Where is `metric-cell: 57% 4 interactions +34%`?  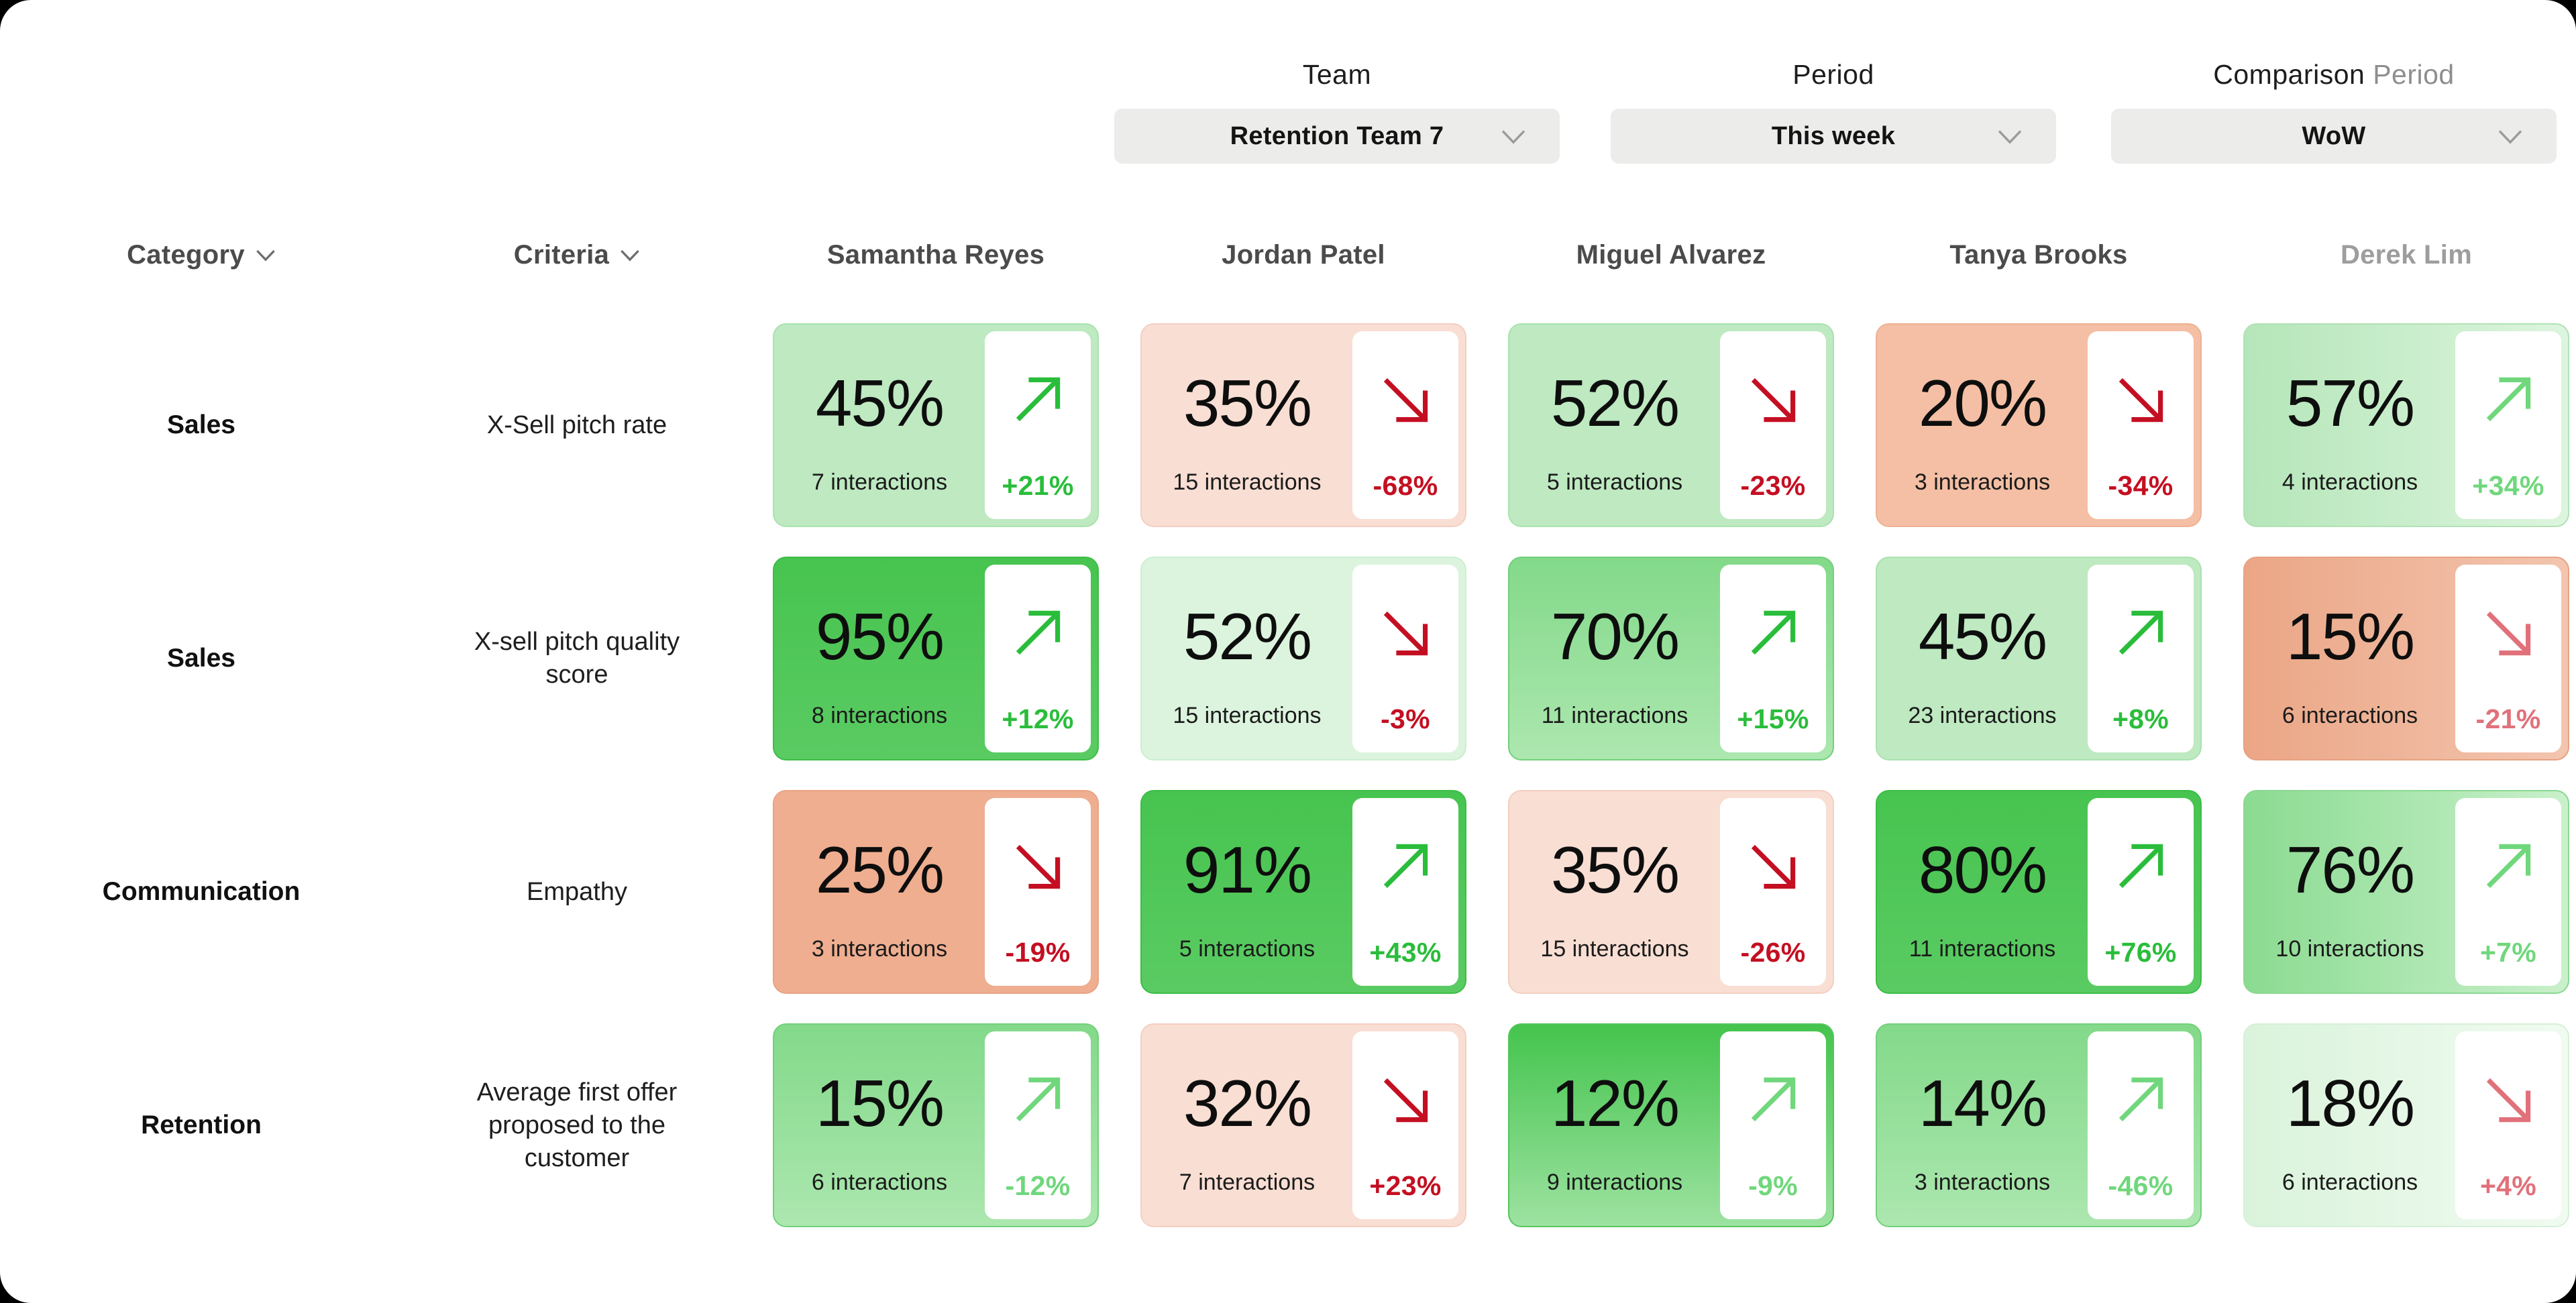 metric-cell: 57% 4 interactions +34% is located at coordinates (2406, 425).